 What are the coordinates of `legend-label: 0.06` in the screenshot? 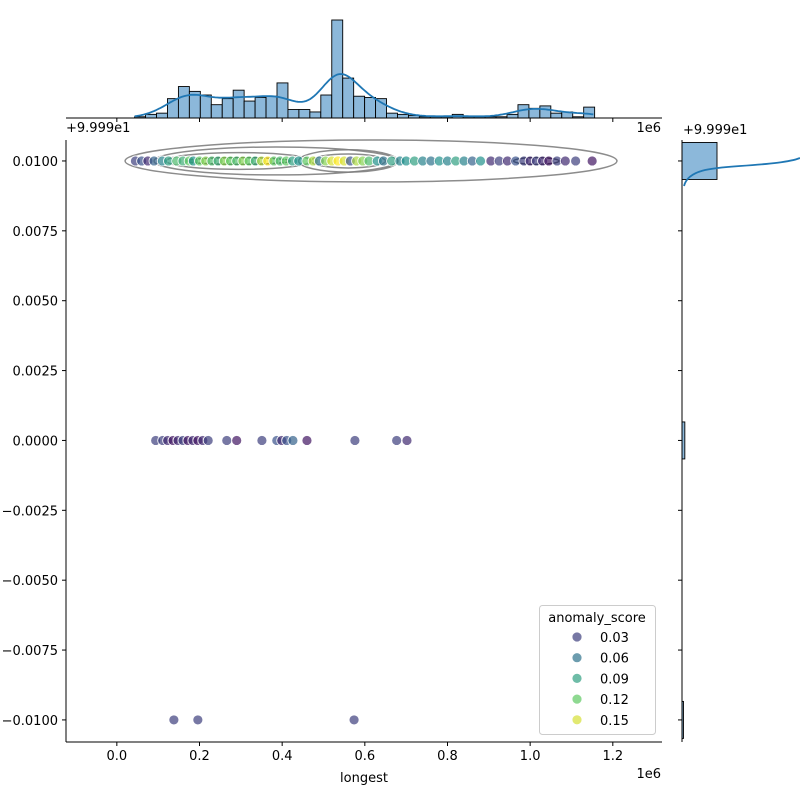 It's located at (614, 659).